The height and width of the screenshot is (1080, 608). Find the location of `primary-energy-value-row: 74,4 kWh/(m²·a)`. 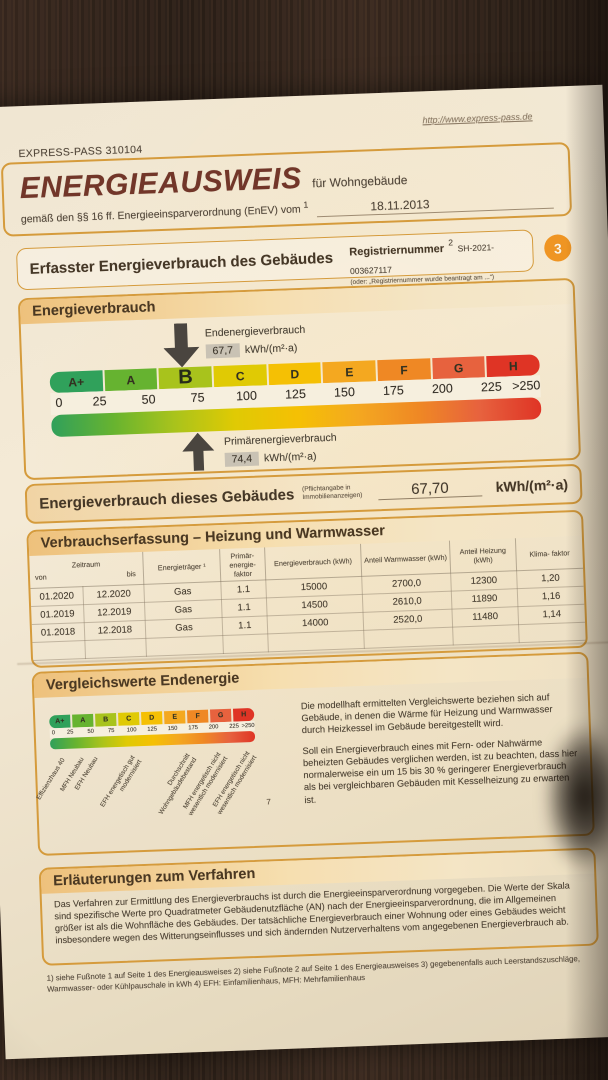

primary-energy-value-row: 74,4 kWh/(m²·a) is located at coordinates (270, 458).